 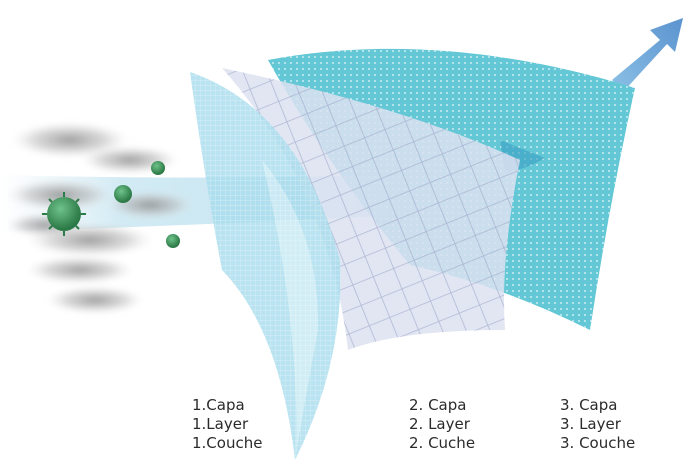 What do you see at coordinates (227, 443) in the screenshot?
I see `layer-1-label-fr: 1.Couche` at bounding box center [227, 443].